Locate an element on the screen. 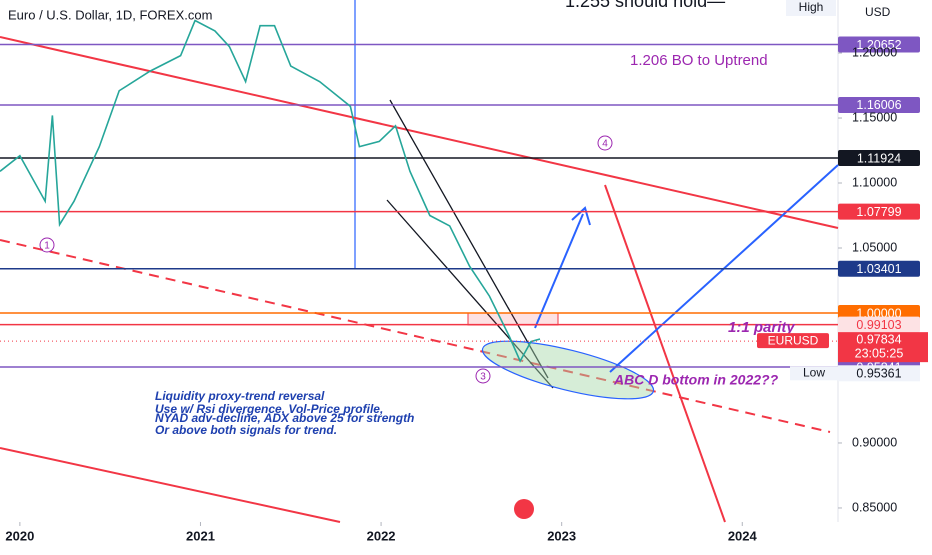 Image resolution: width=932 pixels, height=555 pixels. x-tick-label: 2020 is located at coordinates (19, 535).